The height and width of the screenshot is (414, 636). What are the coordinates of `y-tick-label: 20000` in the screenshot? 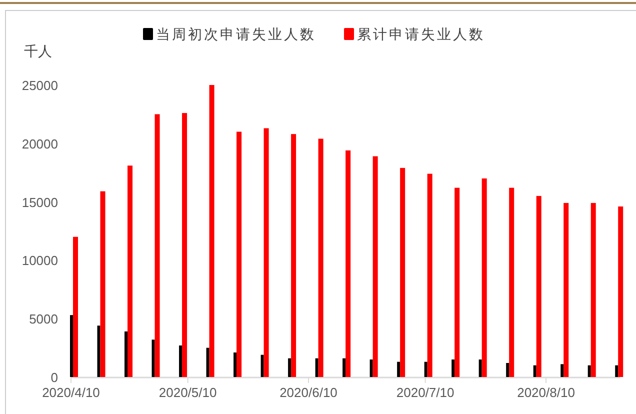 It's located at (40, 144).